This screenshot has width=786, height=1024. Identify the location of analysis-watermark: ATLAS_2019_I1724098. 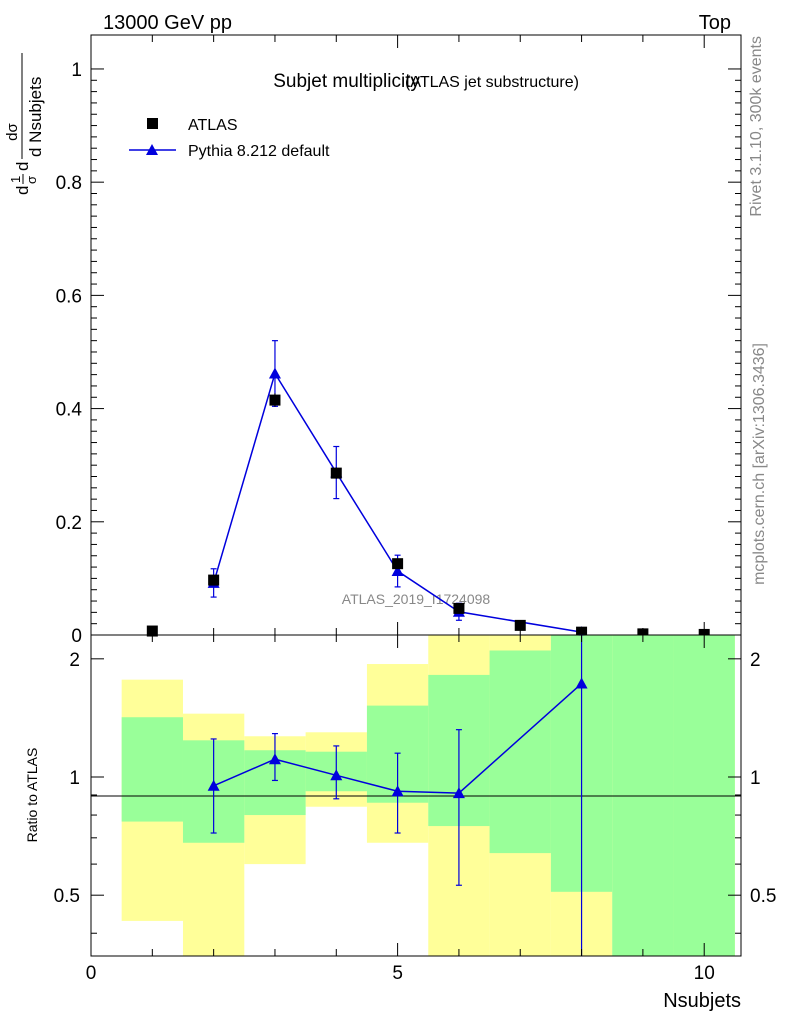
(416, 599).